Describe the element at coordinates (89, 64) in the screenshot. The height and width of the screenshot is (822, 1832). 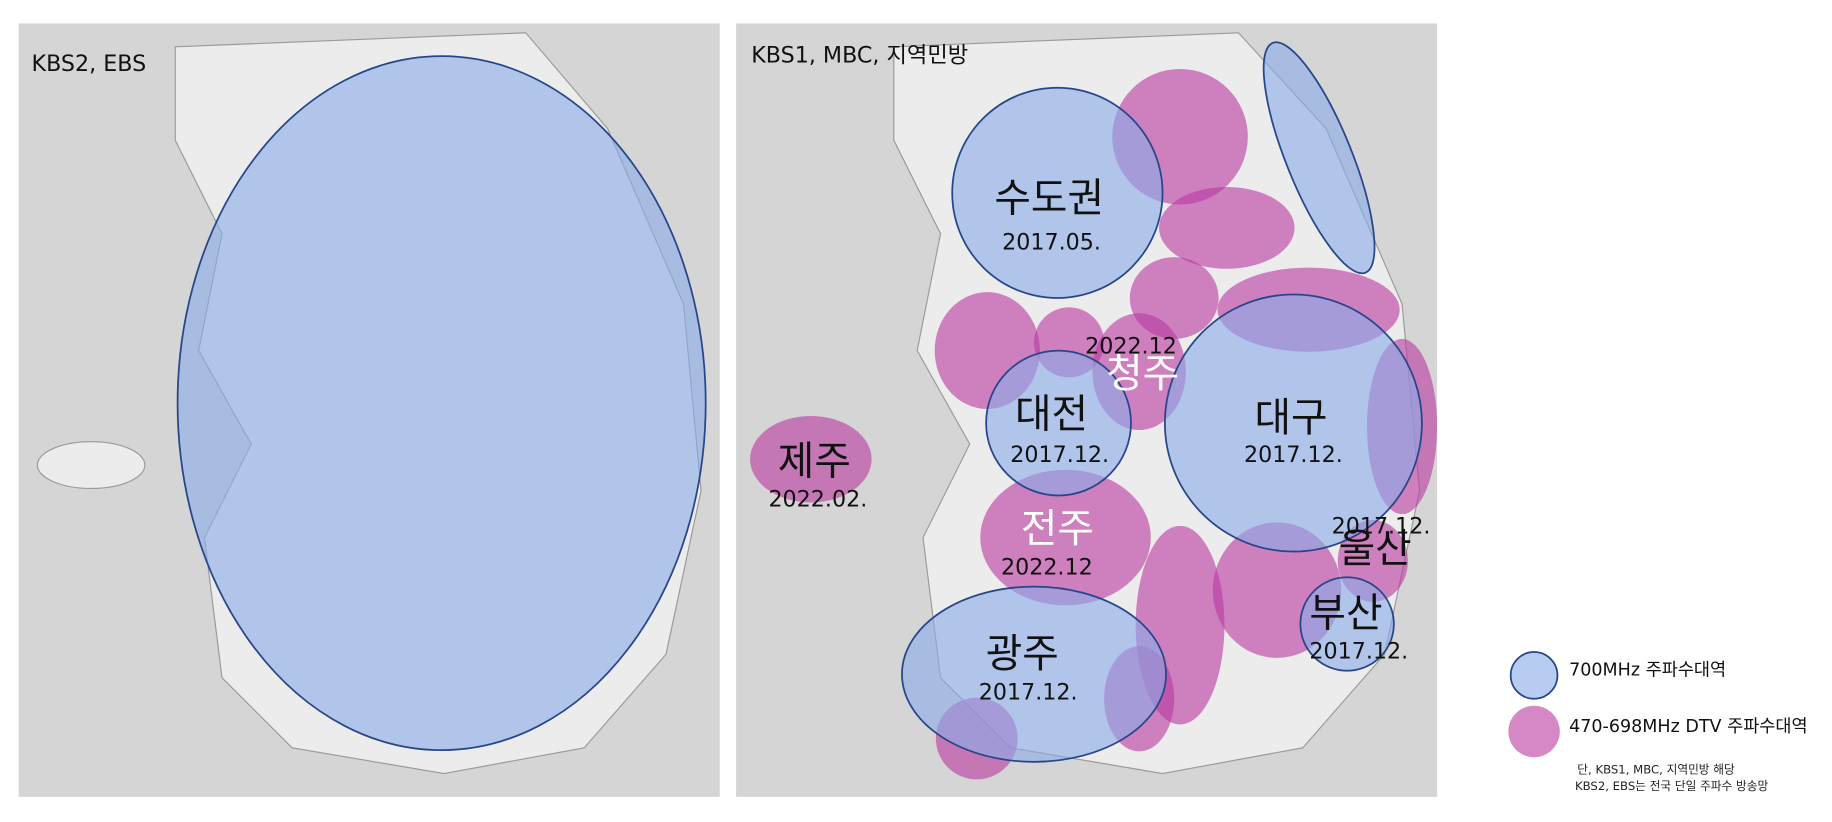
I see `panel-title: KBS2, EBS` at that location.